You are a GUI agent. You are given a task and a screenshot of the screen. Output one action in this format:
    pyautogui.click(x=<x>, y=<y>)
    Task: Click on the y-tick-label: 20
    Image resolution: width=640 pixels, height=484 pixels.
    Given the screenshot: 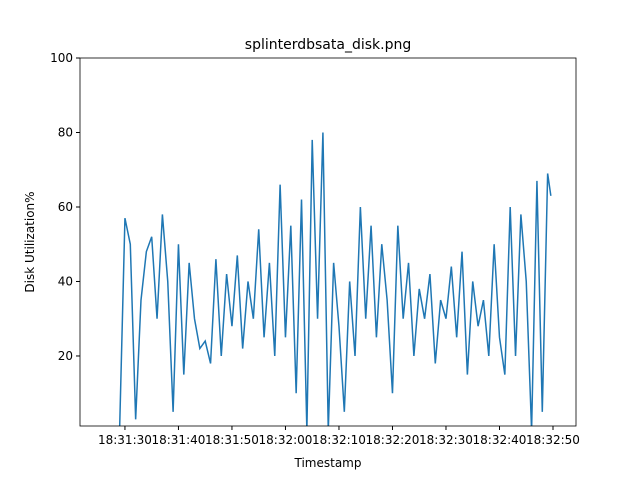 What is the action you would take?
    pyautogui.click(x=65, y=356)
    